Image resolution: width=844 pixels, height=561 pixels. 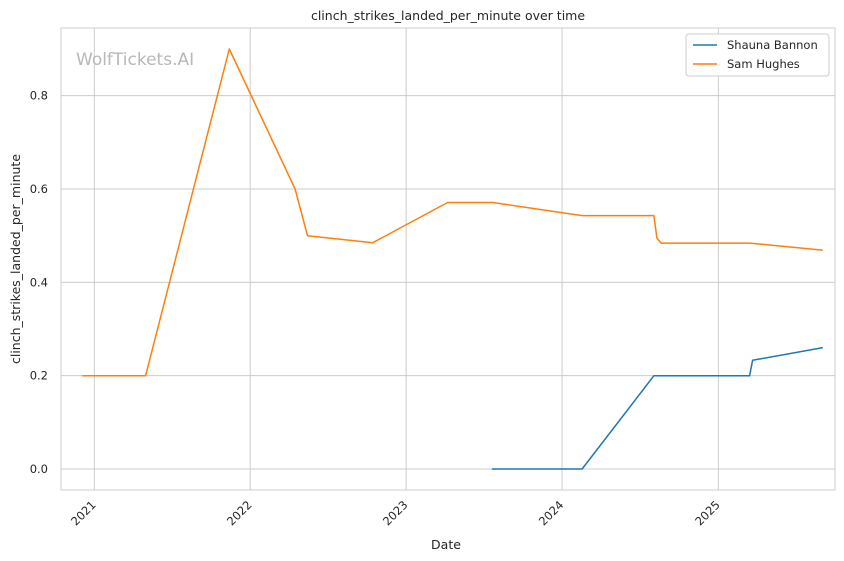 What do you see at coordinates (551, 513) in the screenshot?
I see `x-tick-label: 2024` at bounding box center [551, 513].